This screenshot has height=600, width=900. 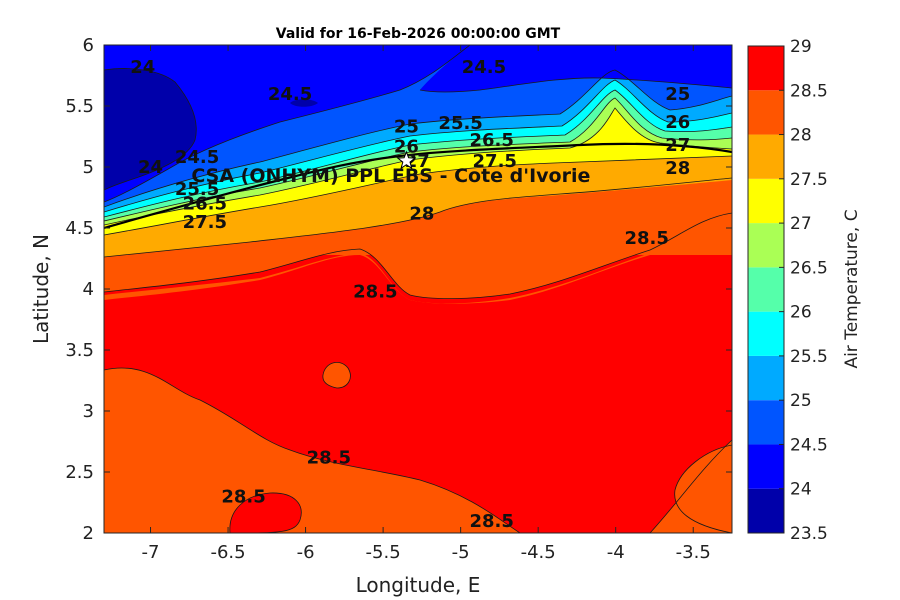 I want to click on x-tick-label: -7, so click(x=151, y=552).